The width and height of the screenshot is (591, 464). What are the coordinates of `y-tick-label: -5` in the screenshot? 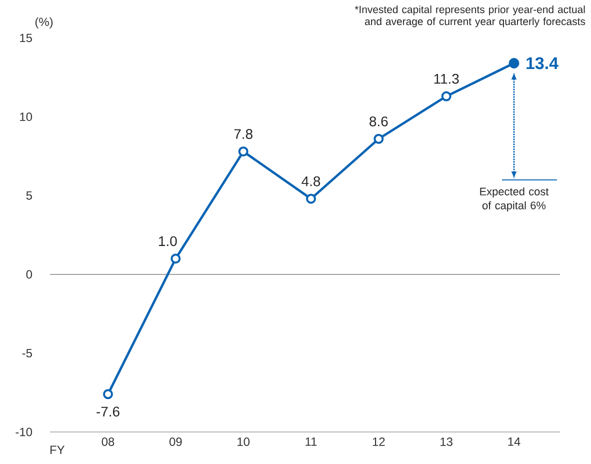 It's located at (27, 353).